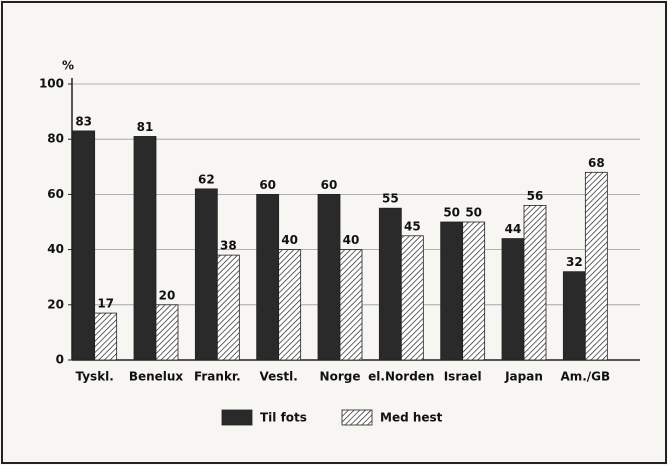 The image size is (668, 465). What do you see at coordinates (412, 226) in the screenshot?
I see `value-label: 45` at bounding box center [412, 226].